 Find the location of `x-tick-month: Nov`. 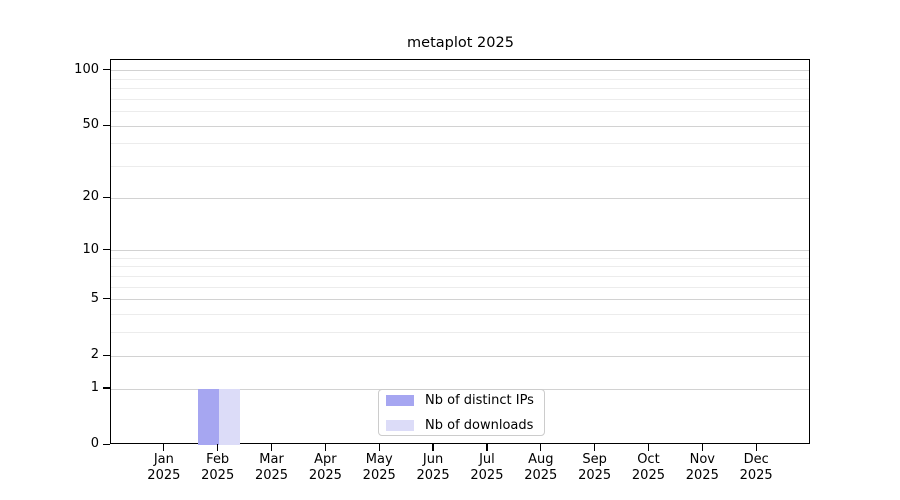

x-tick-month: Nov is located at coordinates (702, 459).